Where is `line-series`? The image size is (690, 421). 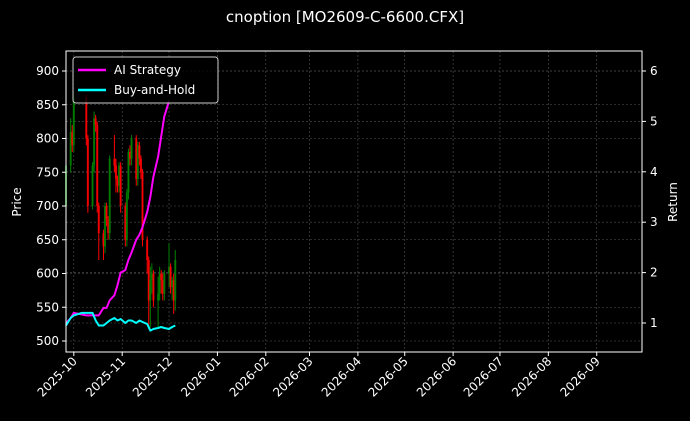 line-series is located at coordinates (120, 216).